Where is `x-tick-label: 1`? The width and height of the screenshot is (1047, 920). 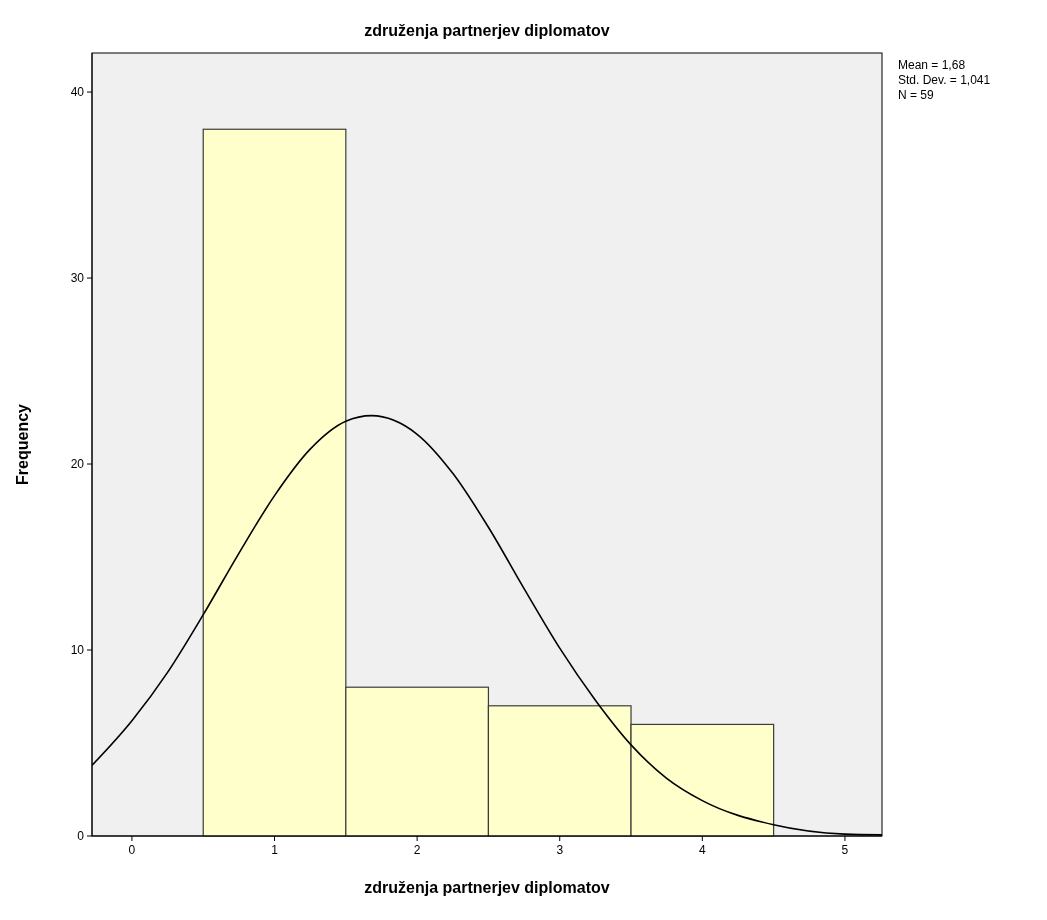 x-tick-label: 1 is located at coordinates (275, 850).